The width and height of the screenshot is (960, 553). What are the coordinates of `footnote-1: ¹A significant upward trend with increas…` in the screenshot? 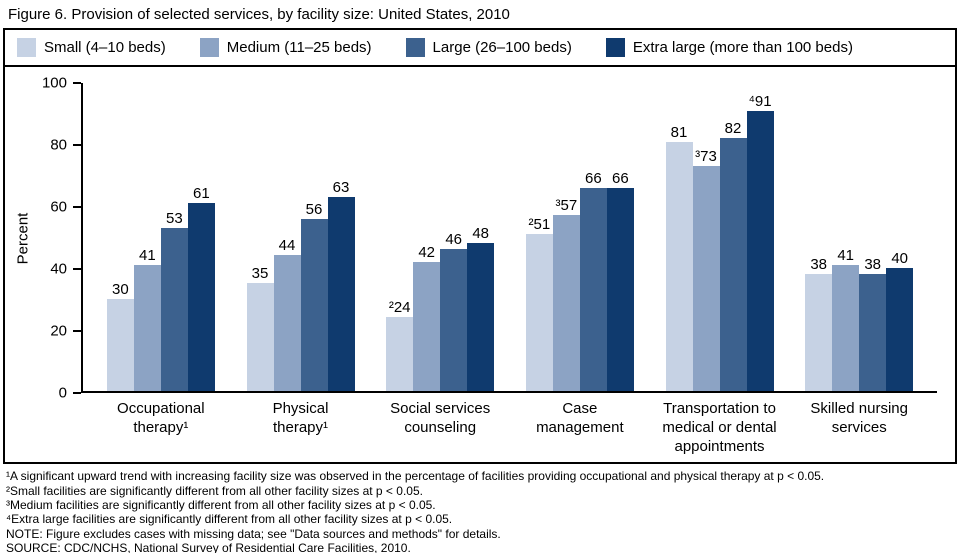 It's located at (415, 476).